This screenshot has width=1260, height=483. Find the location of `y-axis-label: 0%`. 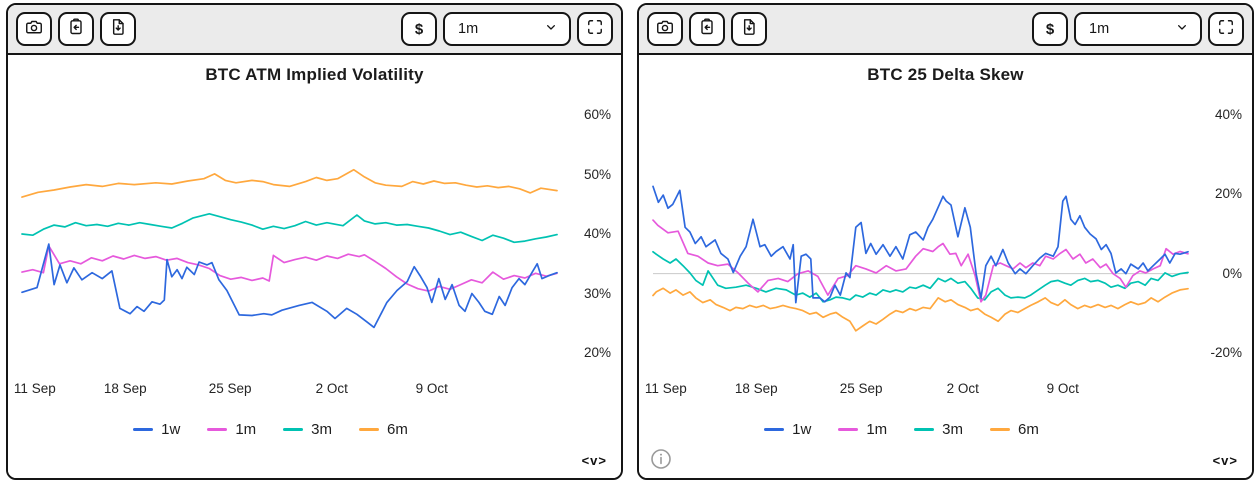

y-axis-label: 0% is located at coordinates (1232, 273).